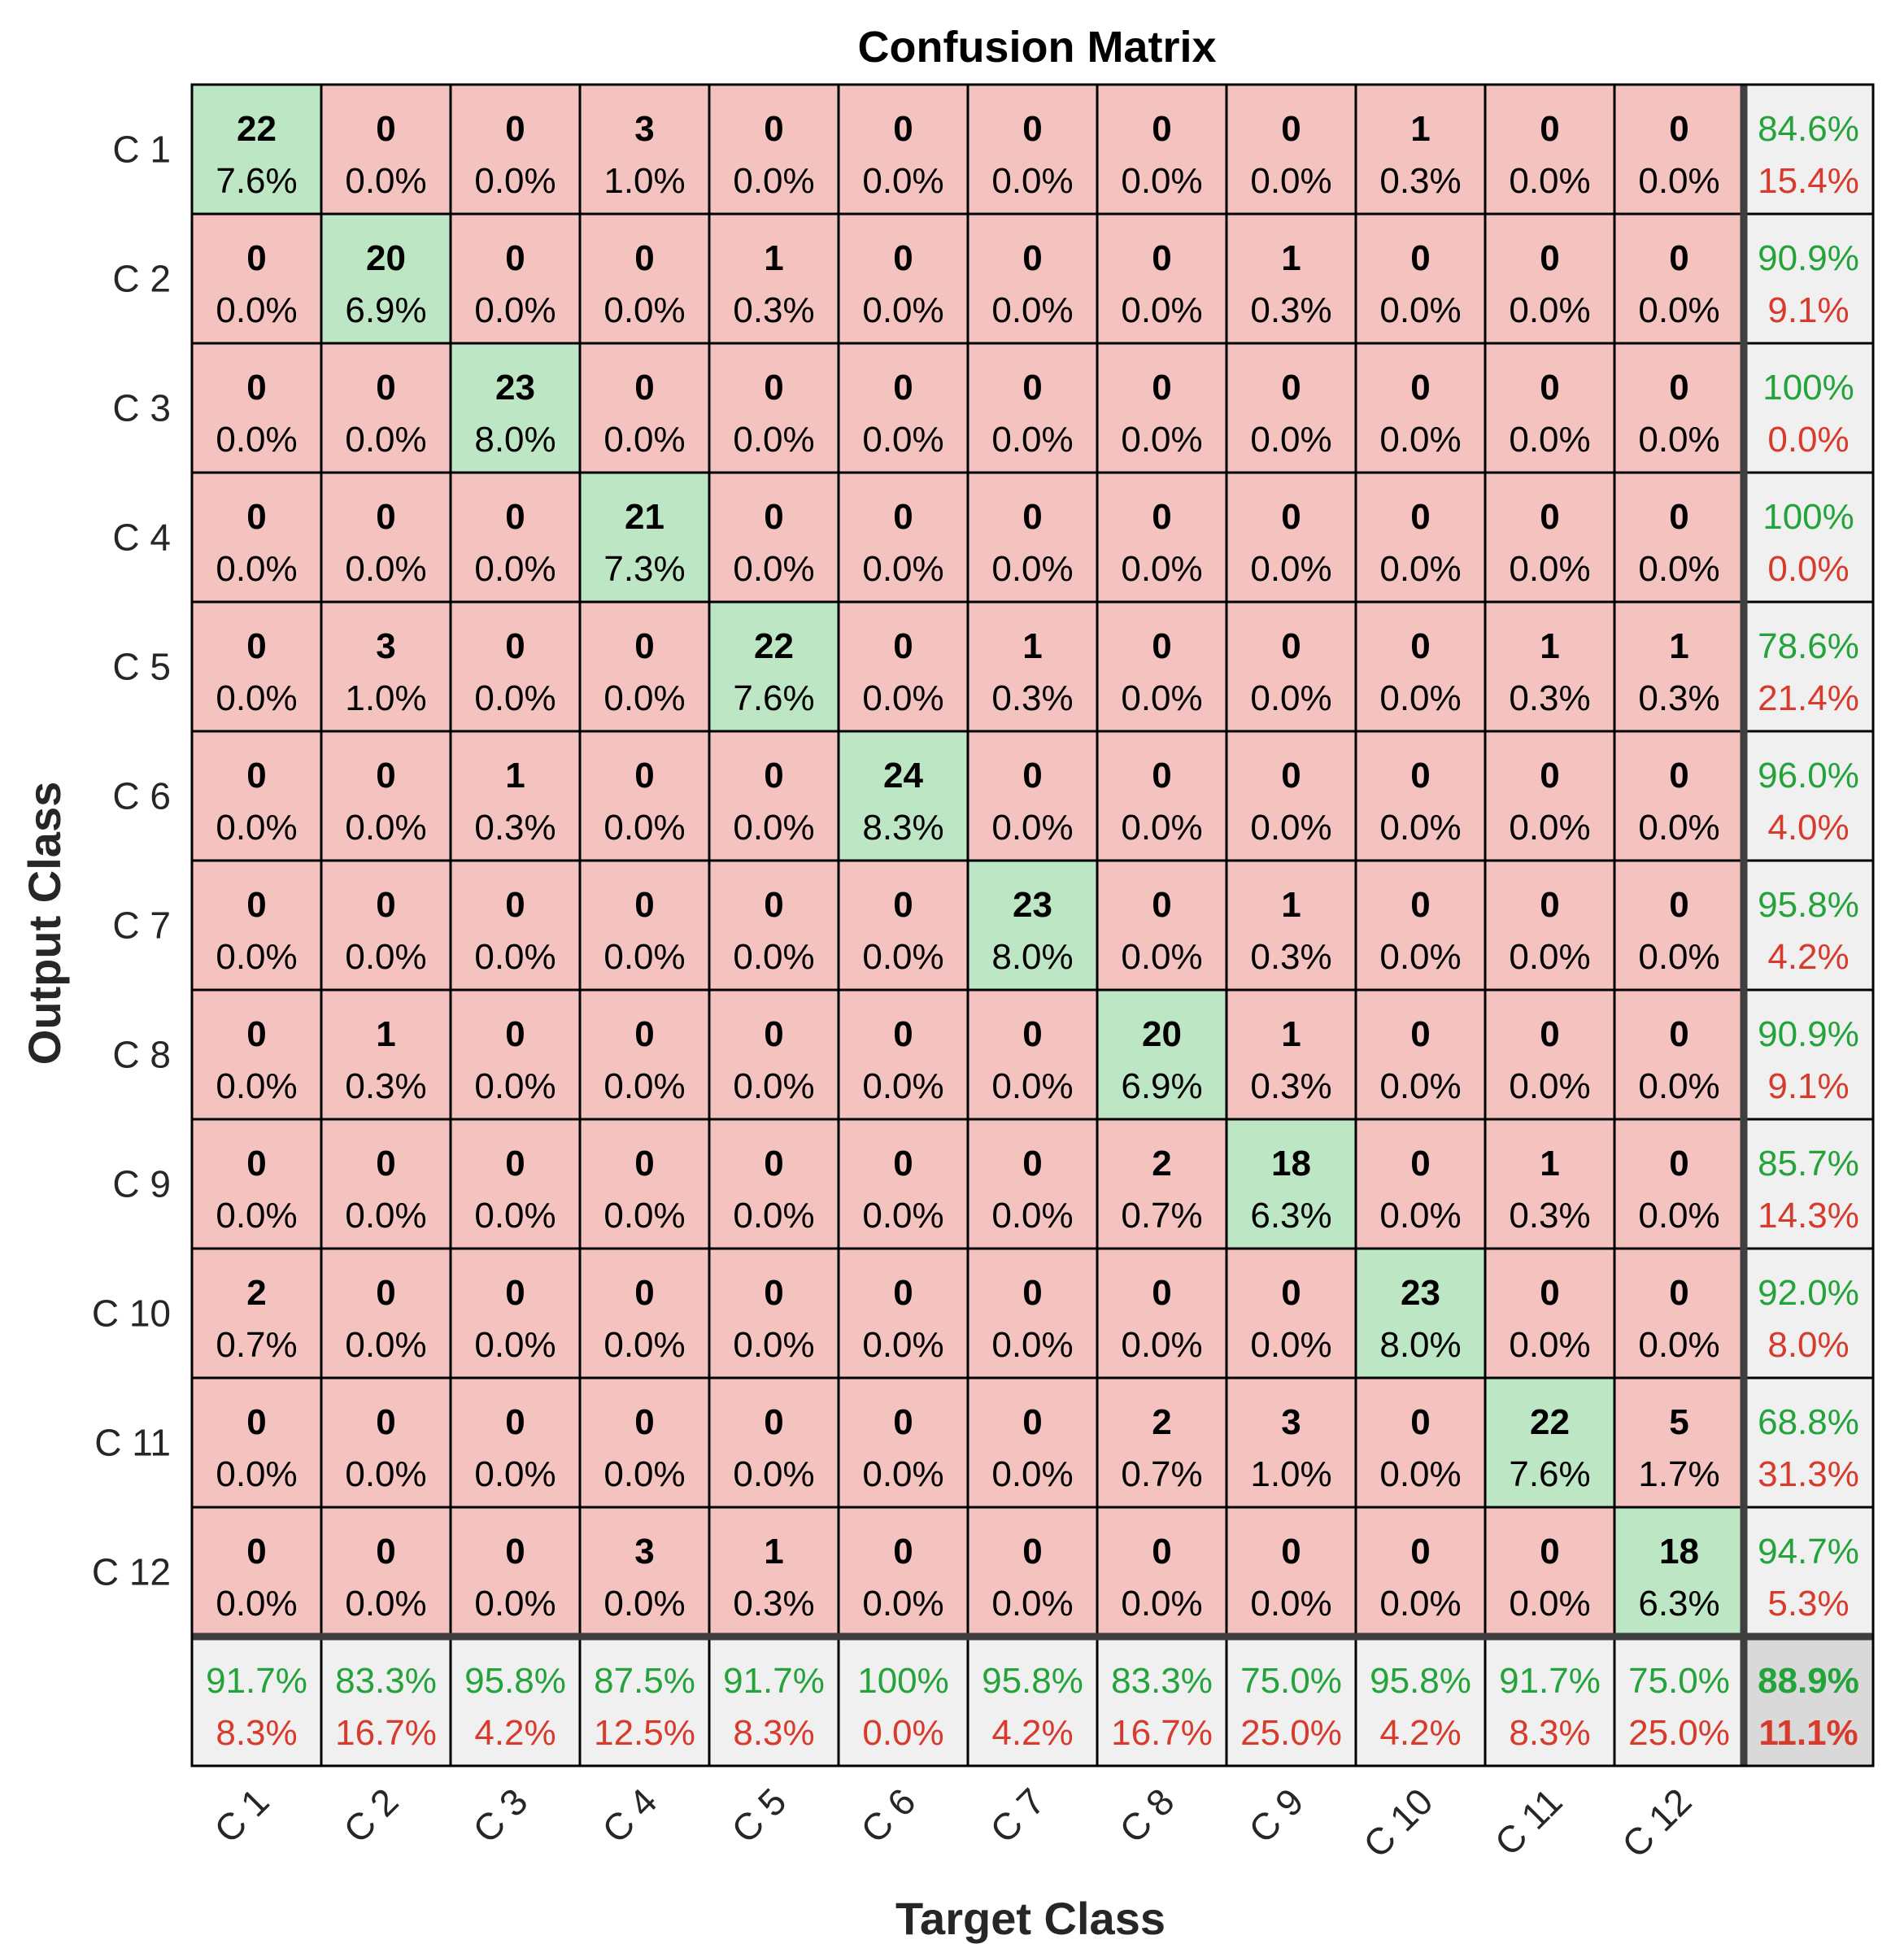 The width and height of the screenshot is (1904, 1944). I want to click on col-error: 16.7%, so click(386, 1733).